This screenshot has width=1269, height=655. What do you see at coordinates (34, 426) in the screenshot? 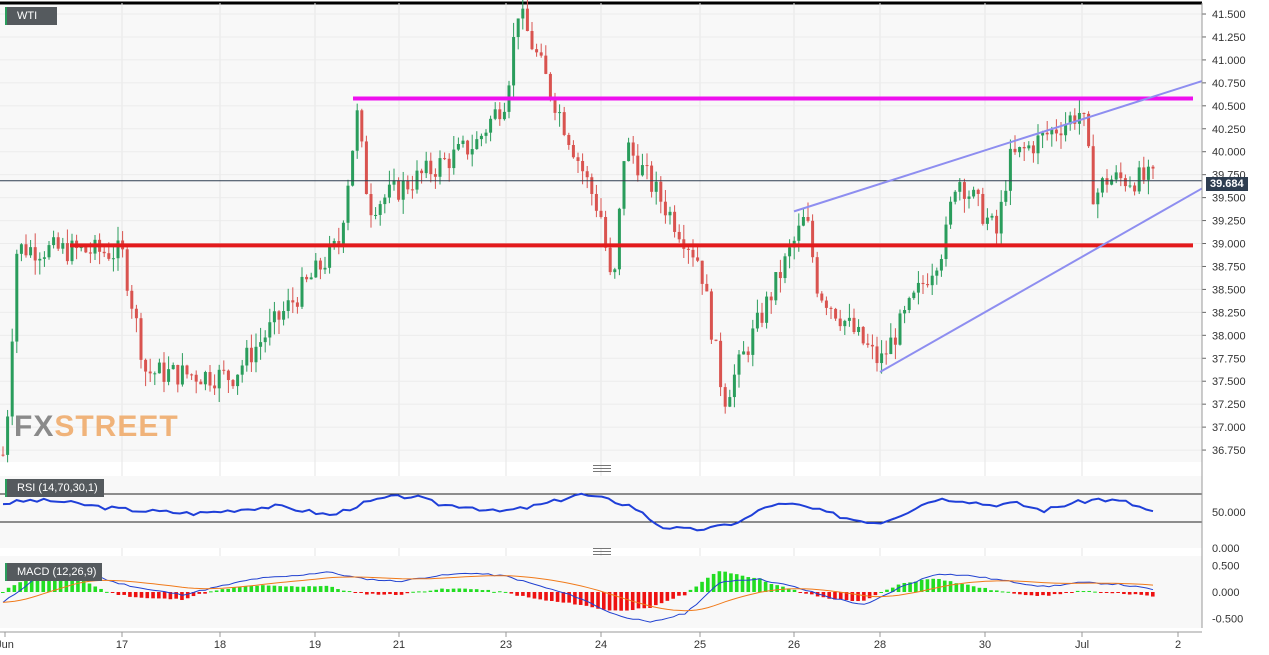
I see `watermark-fx: FX` at bounding box center [34, 426].